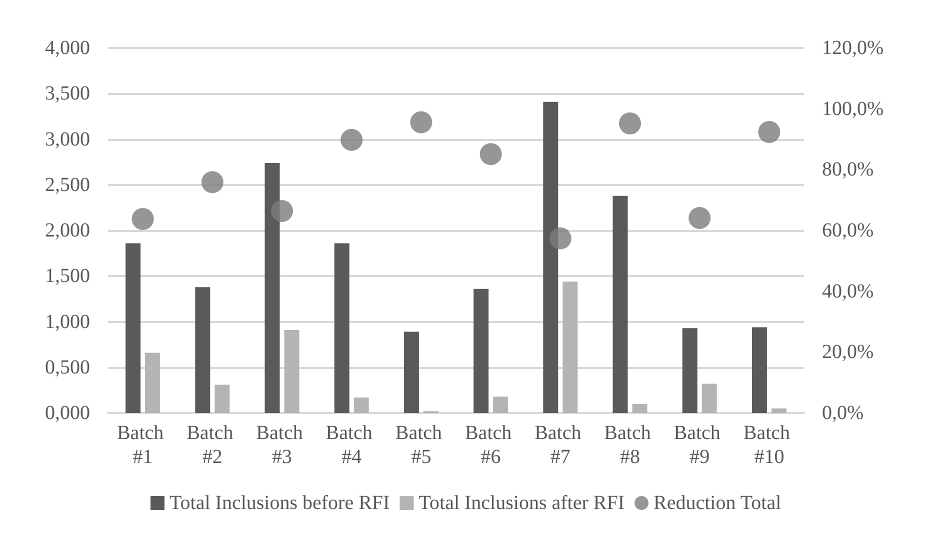  I want to click on y2-tick-label: 60,0%, so click(848, 231).